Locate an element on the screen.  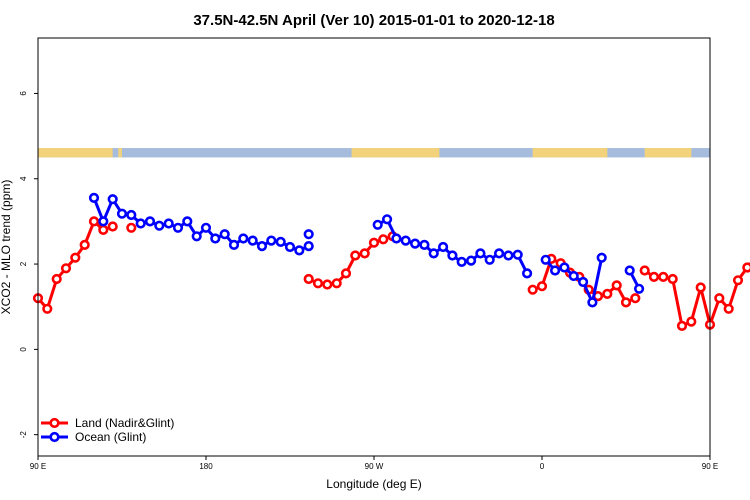
x-axis: 90 E 180 90 W 0 90 E is located at coordinates (374, 463).